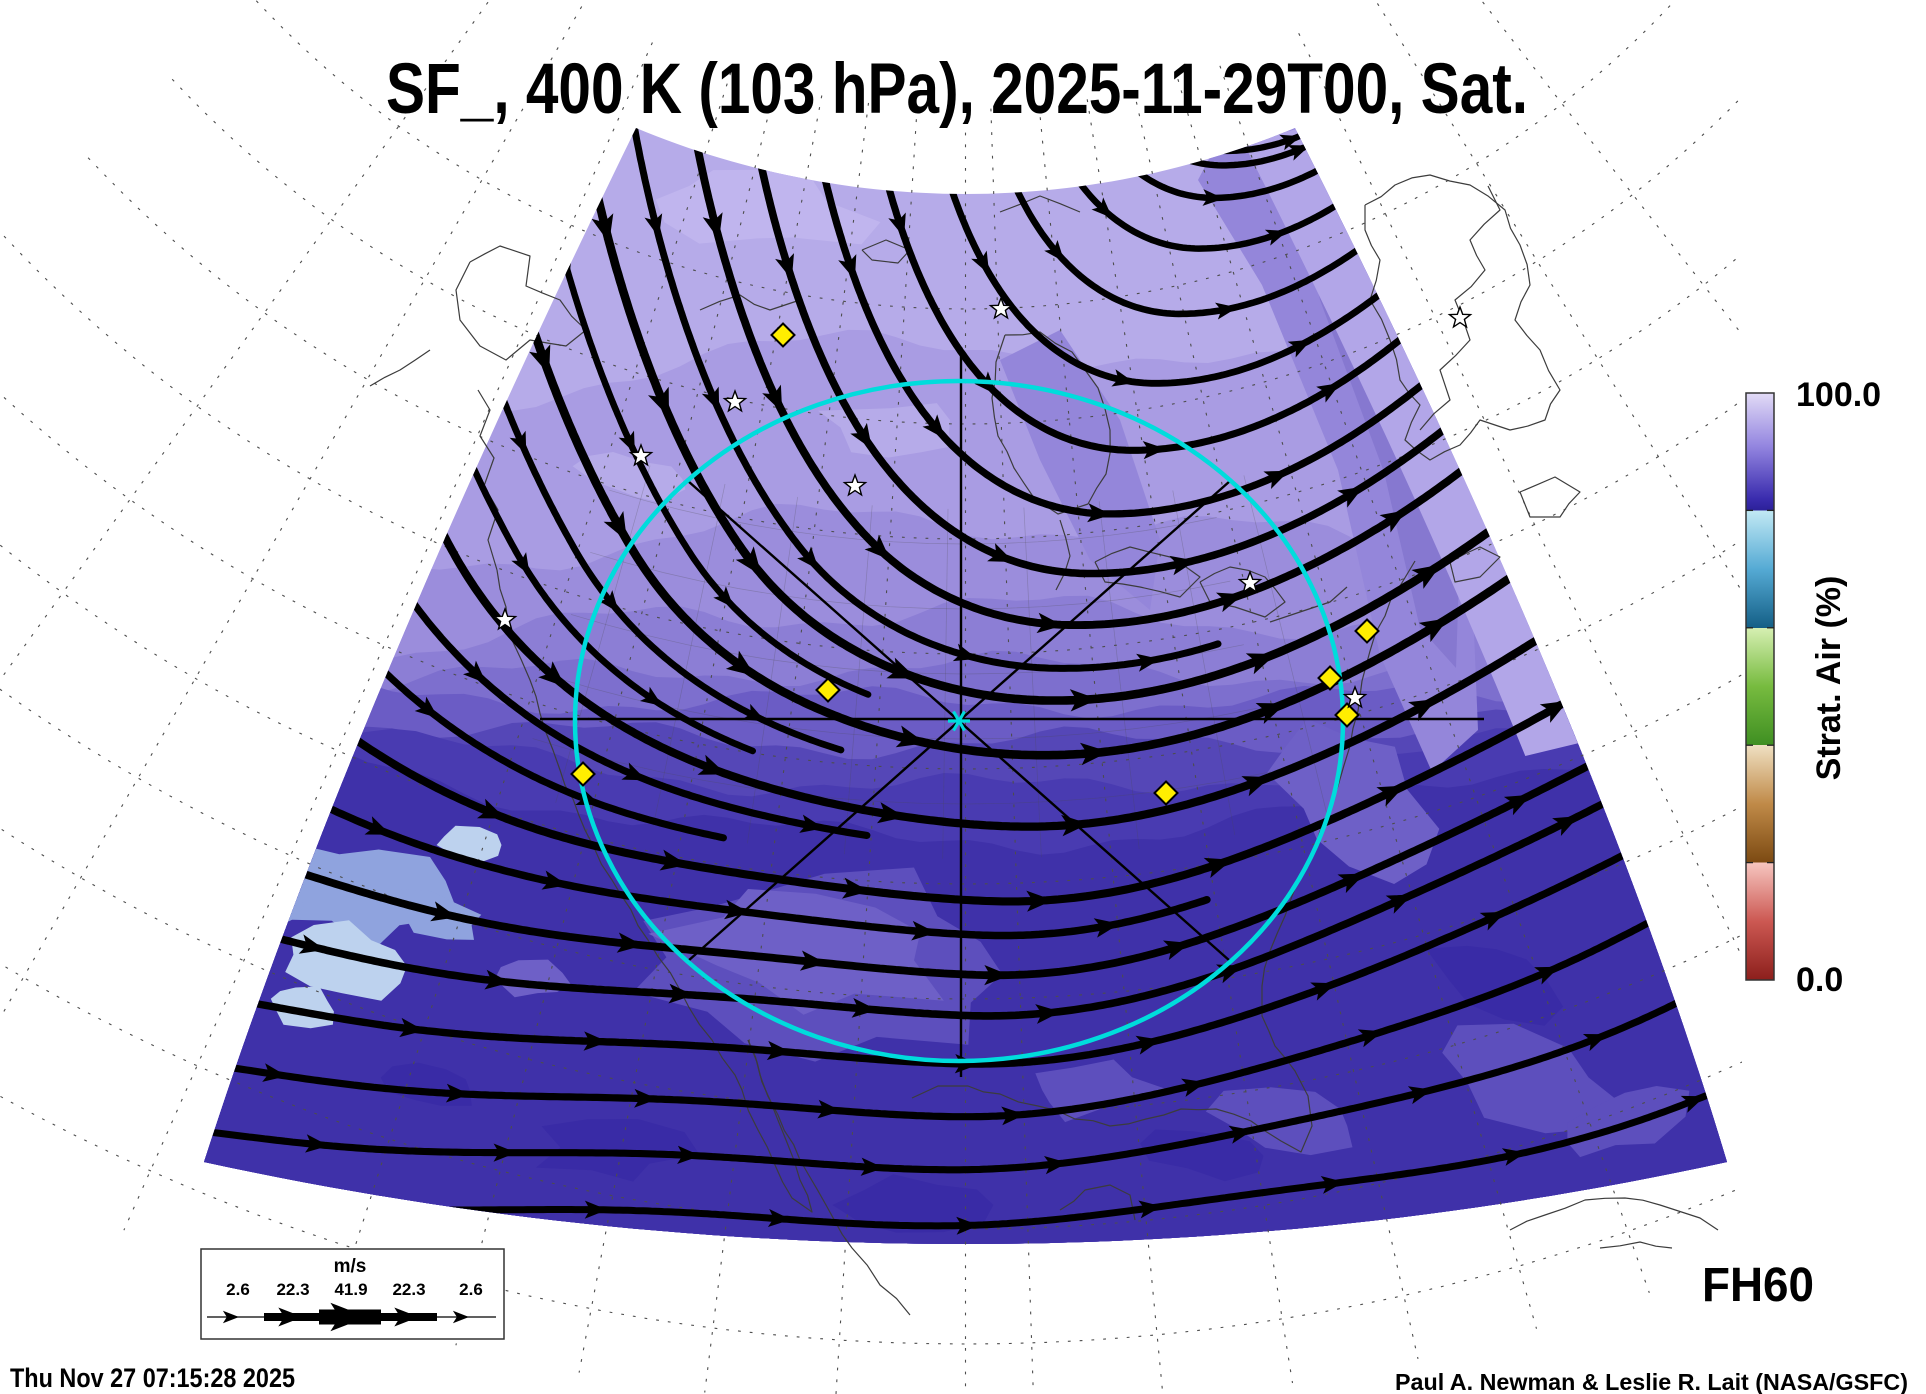  I want to click on svg-text: Strat. Air (%), so click(1829, 678).